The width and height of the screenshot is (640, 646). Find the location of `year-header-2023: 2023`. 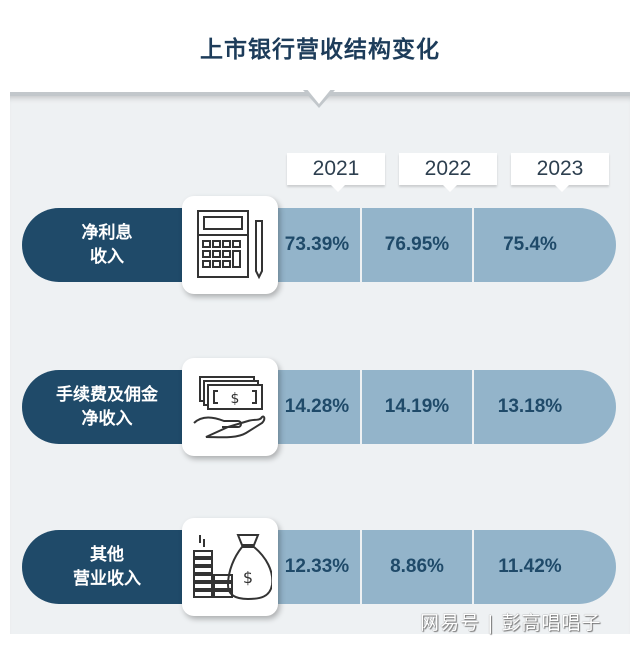

year-header-2023: 2023 is located at coordinates (560, 172).